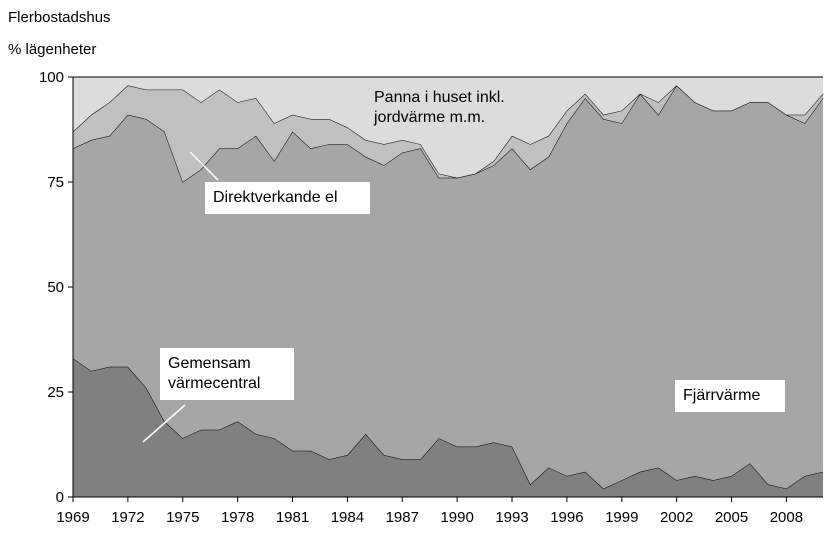 This screenshot has height=540, width=833. Describe the element at coordinates (621, 517) in the screenshot. I see `x-tick-label: 1999` at that location.